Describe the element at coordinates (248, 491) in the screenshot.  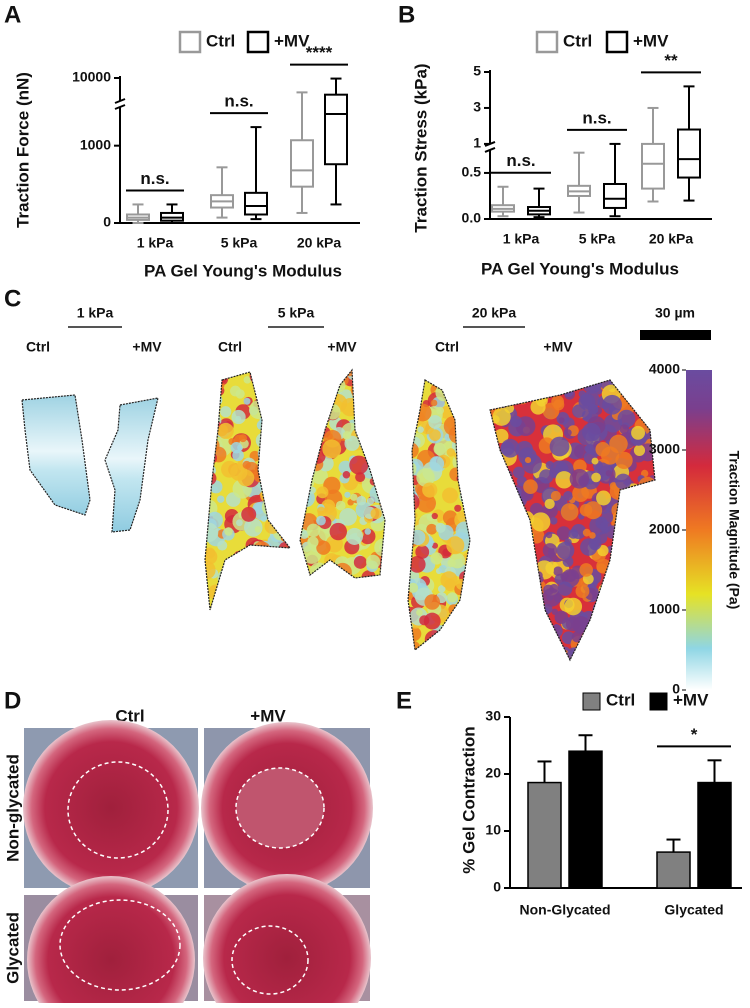
I see `cell-outline` at that location.